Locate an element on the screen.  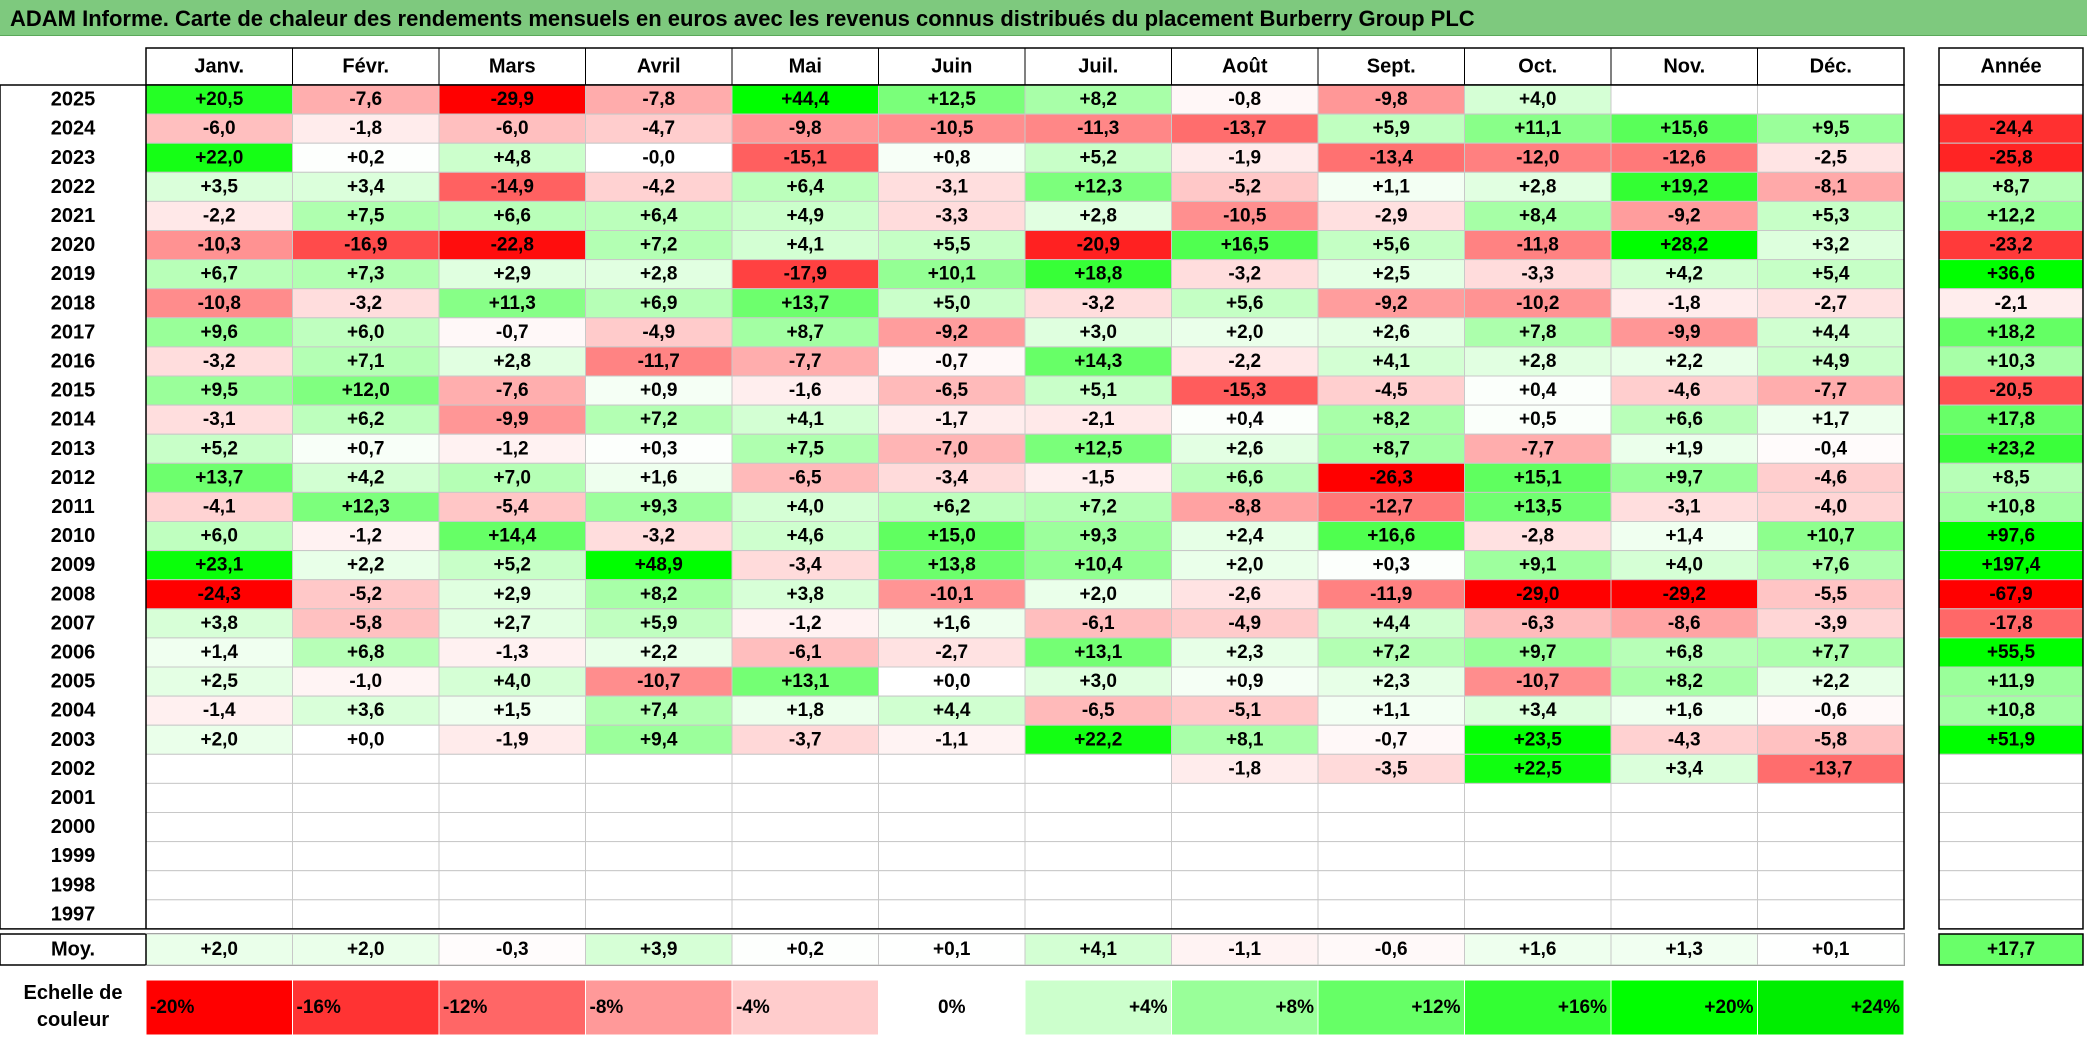
heatmap-cell-value: -17,9 is located at coordinates (805, 274).